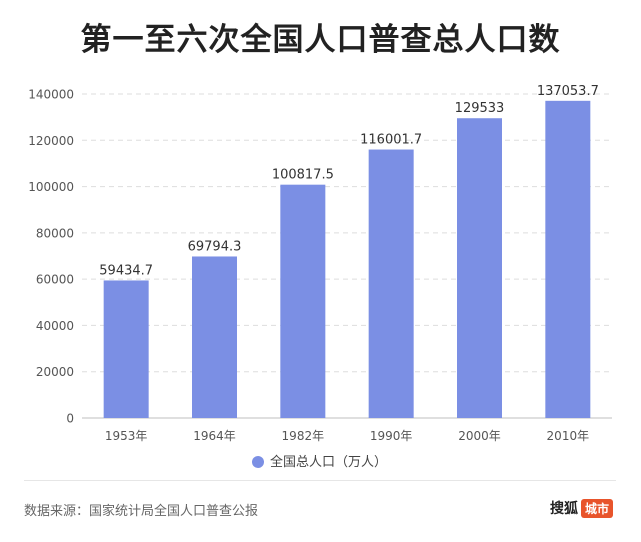 This screenshot has width=641, height=542. Describe the element at coordinates (320, 480) in the screenshot. I see `footer-divider` at that location.